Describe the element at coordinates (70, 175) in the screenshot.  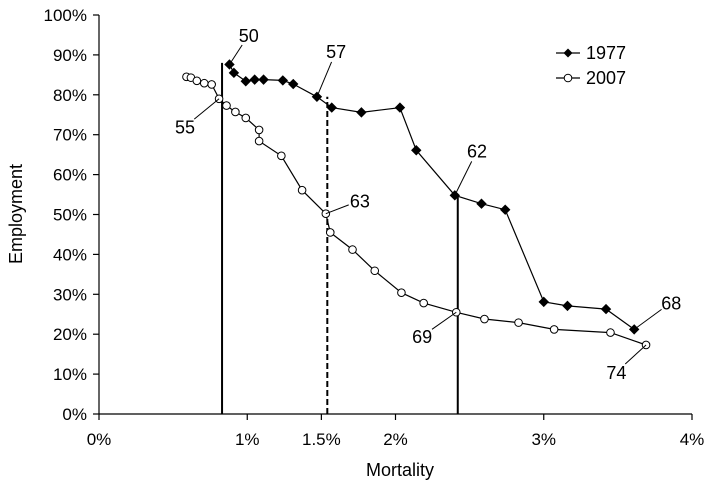
I see `y-tick-label: 60%` at that location.